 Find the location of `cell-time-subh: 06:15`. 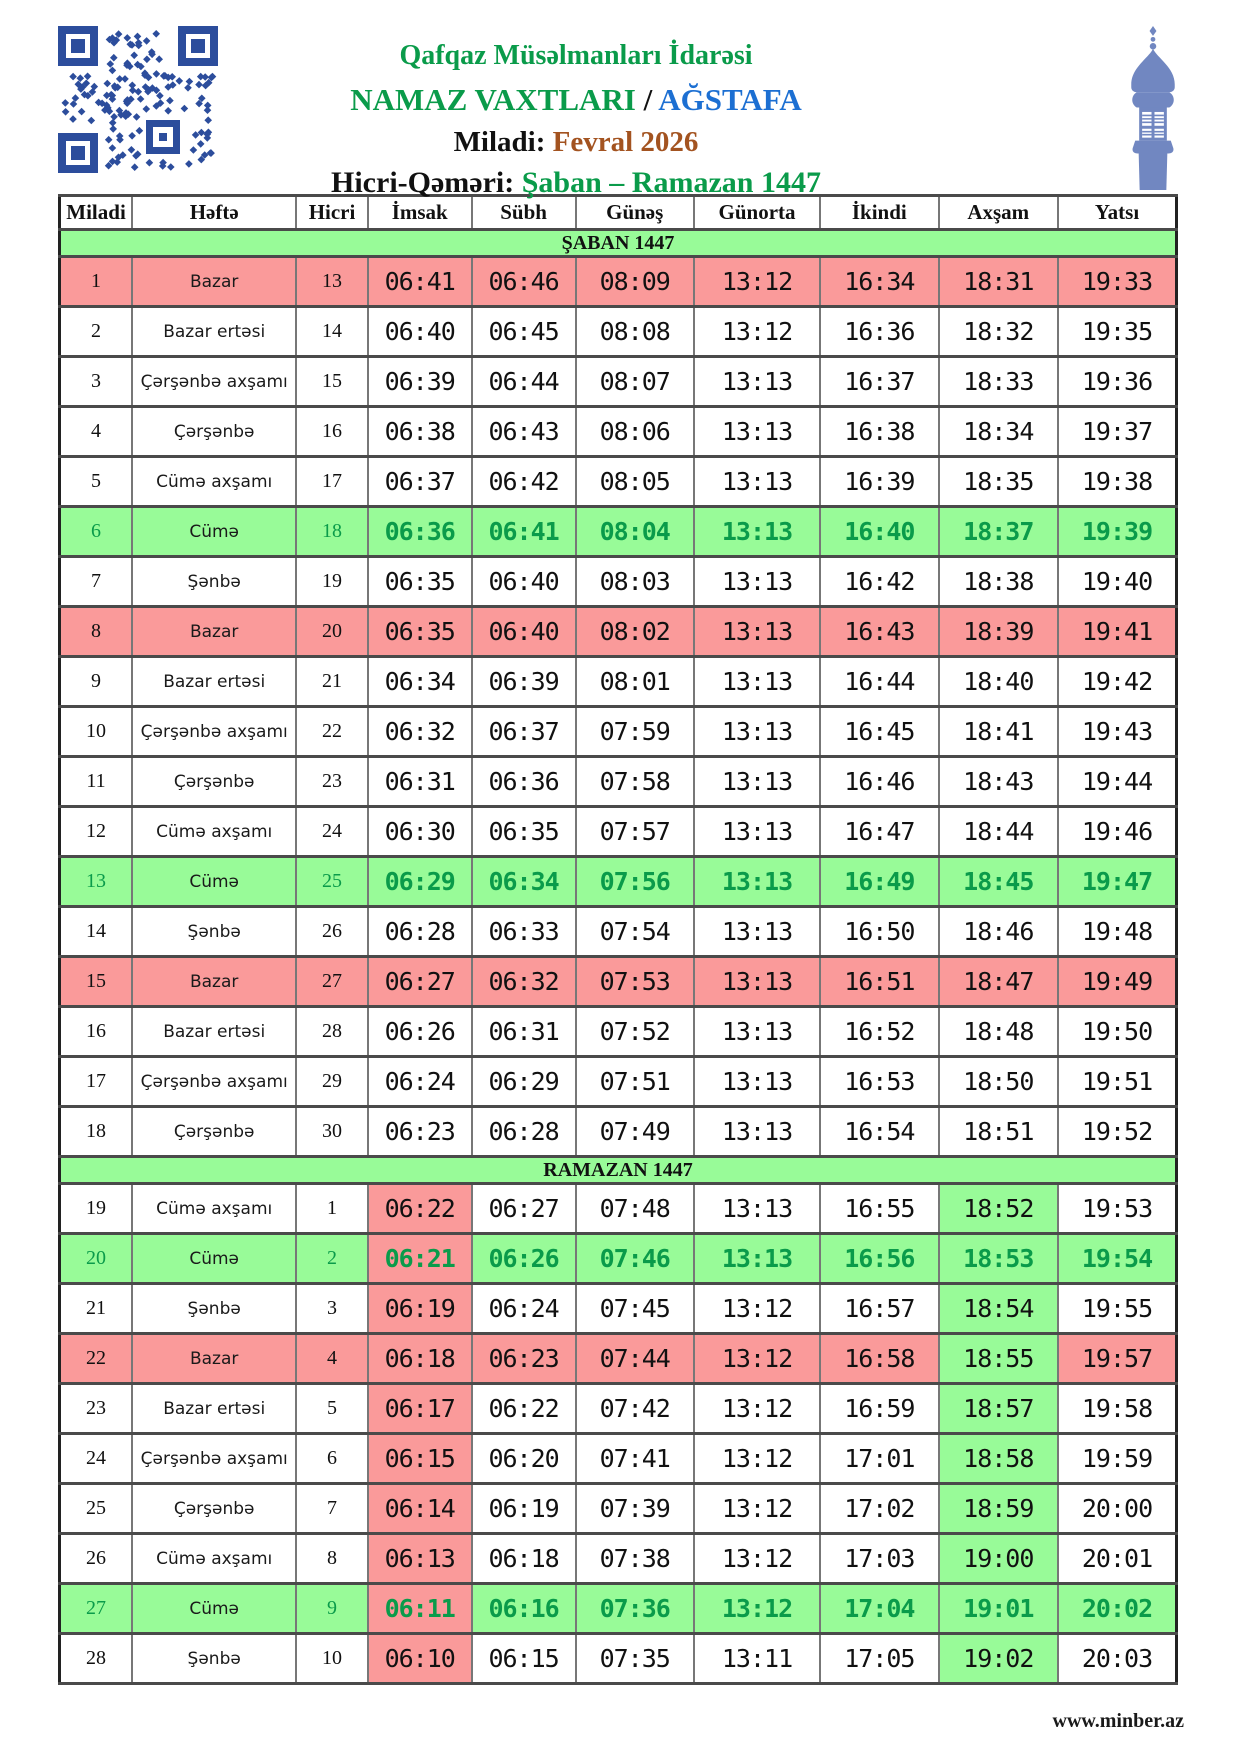

cell-time-subh: 06:15 is located at coordinates (523, 1658).